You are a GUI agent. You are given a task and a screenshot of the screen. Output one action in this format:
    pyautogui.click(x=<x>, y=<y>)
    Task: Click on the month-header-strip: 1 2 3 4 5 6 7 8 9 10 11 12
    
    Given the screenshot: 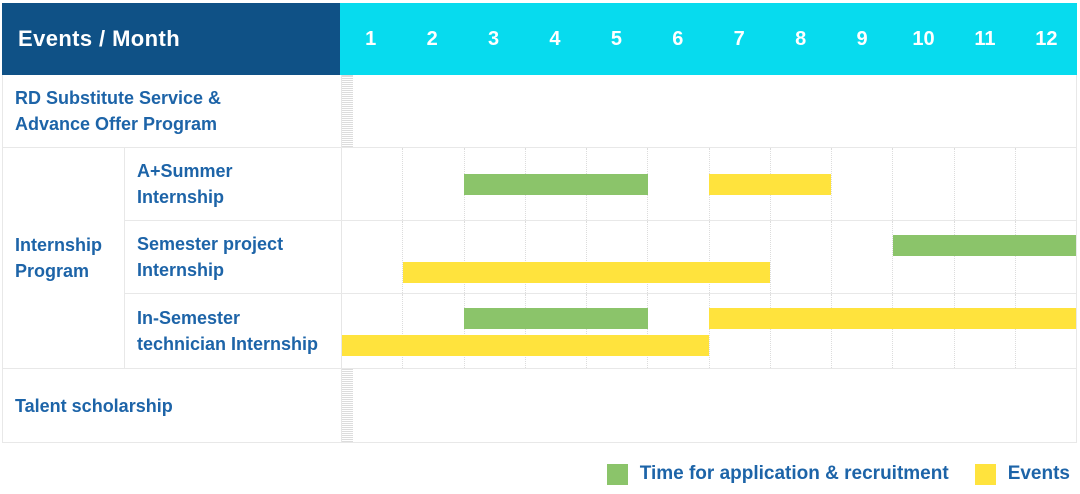 What is the action you would take?
    pyautogui.click(x=708, y=39)
    